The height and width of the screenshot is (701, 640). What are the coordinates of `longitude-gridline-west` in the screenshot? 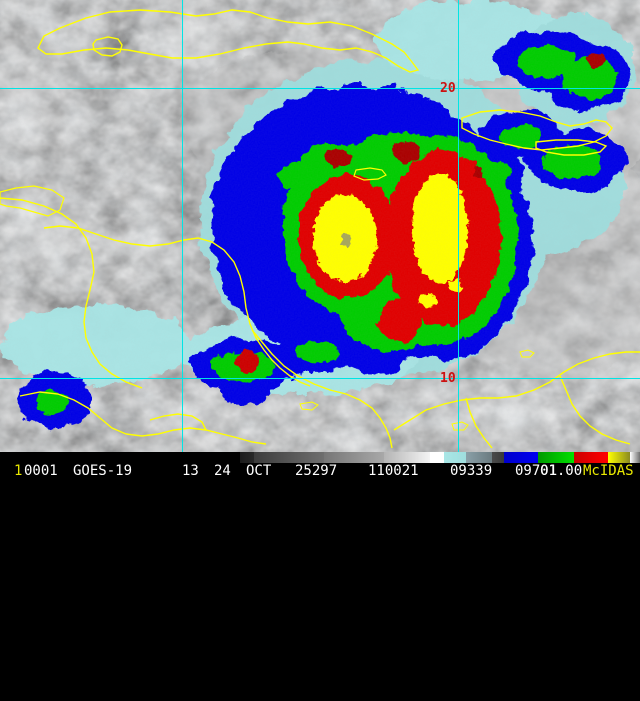 It's located at (182, 226).